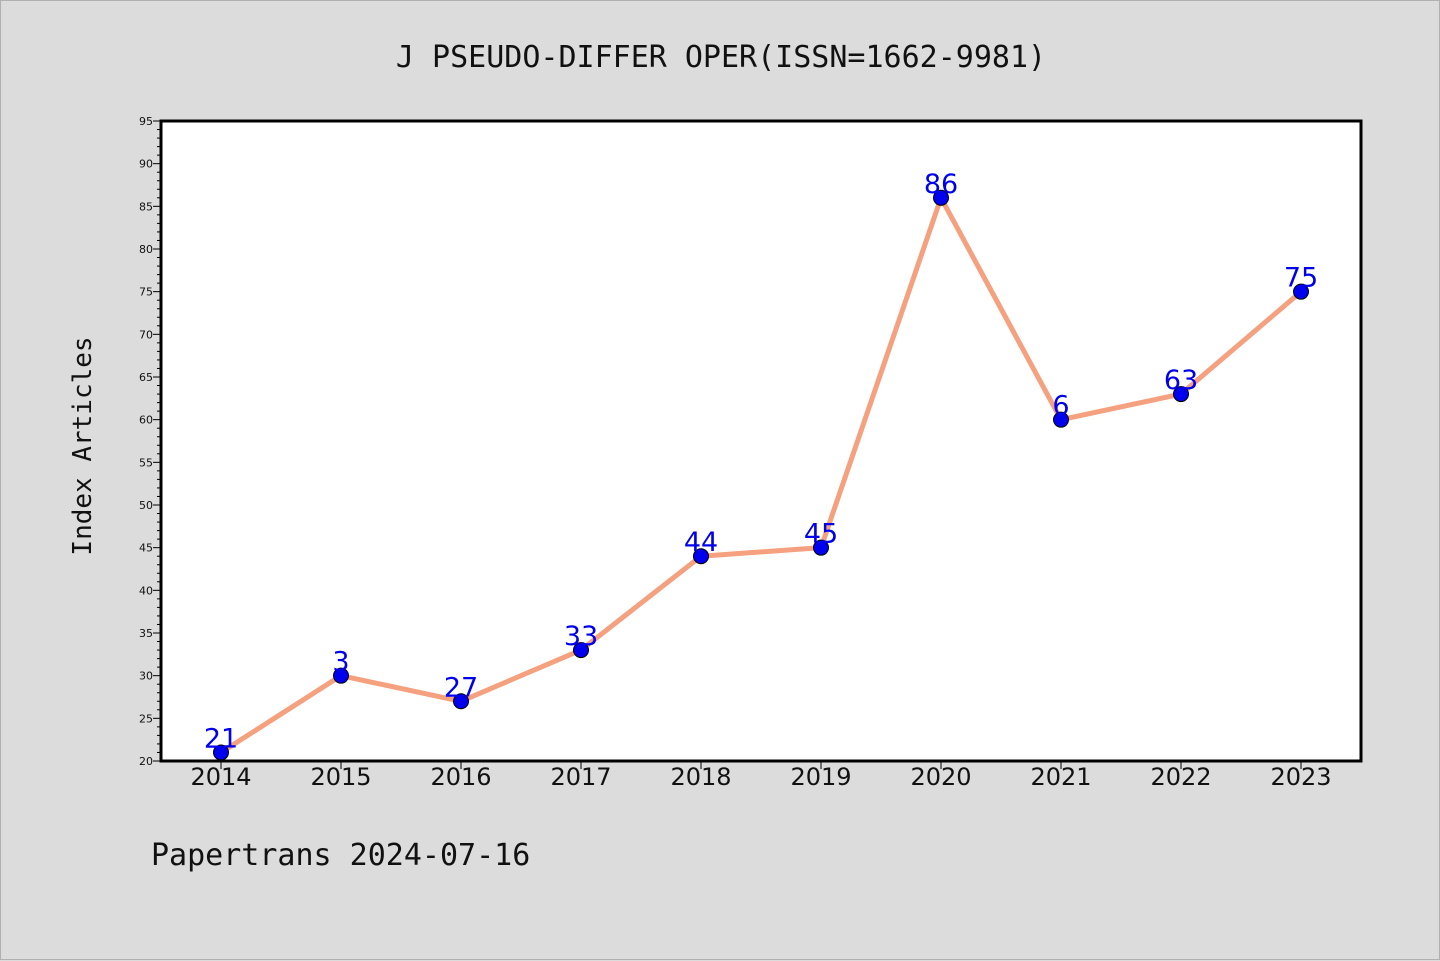 The width and height of the screenshot is (1440, 961). Describe the element at coordinates (581, 636) in the screenshot. I see `data-label: 33` at that location.